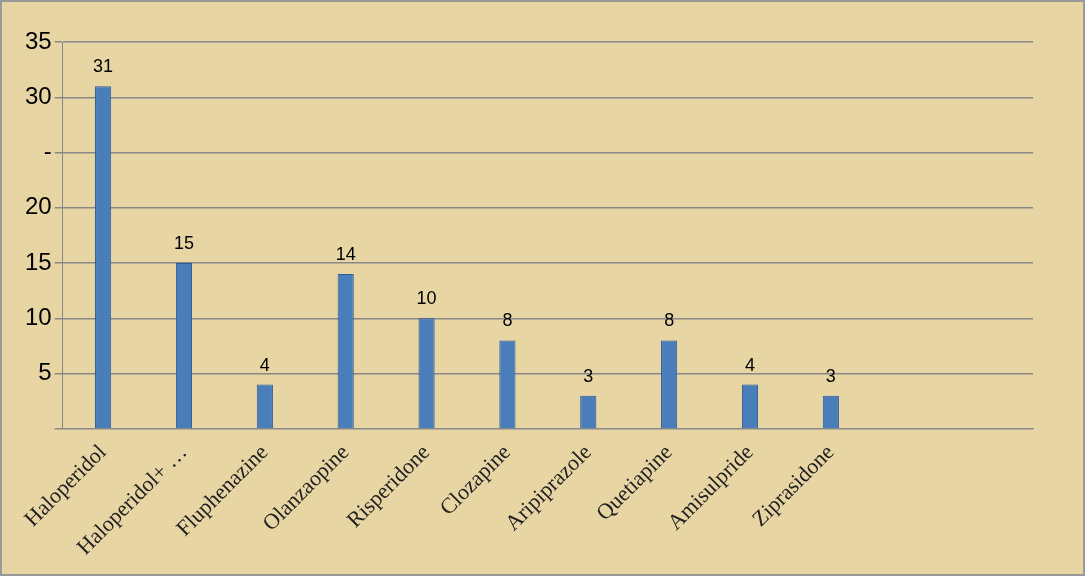 This screenshot has width=1085, height=576. Describe the element at coordinates (38, 316) in the screenshot. I see `y-tick-label: 10` at that location.